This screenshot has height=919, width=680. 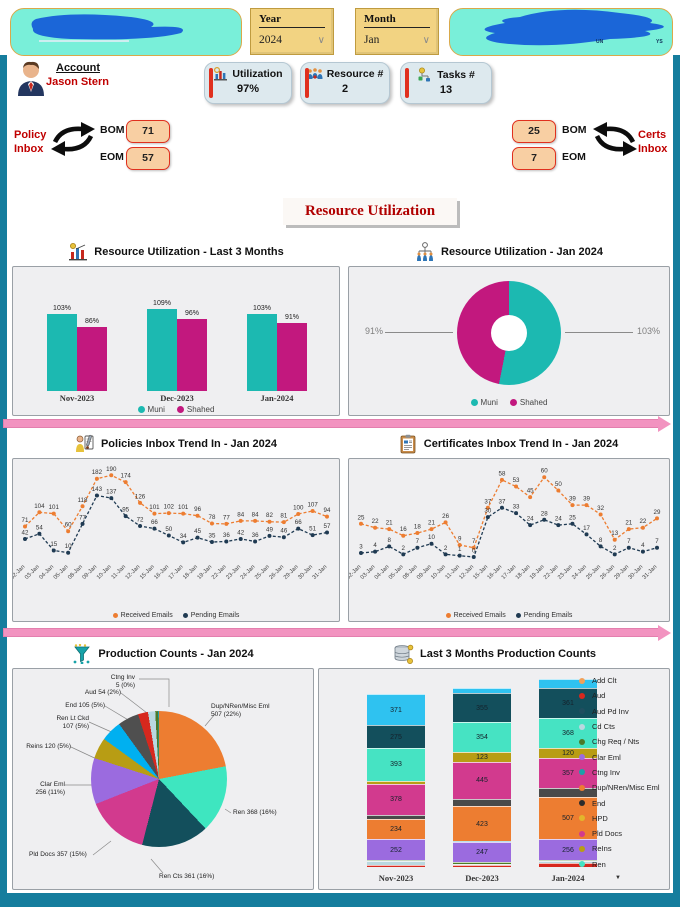 I want to click on stack-segment-cd-cts, so click(x=396, y=863).